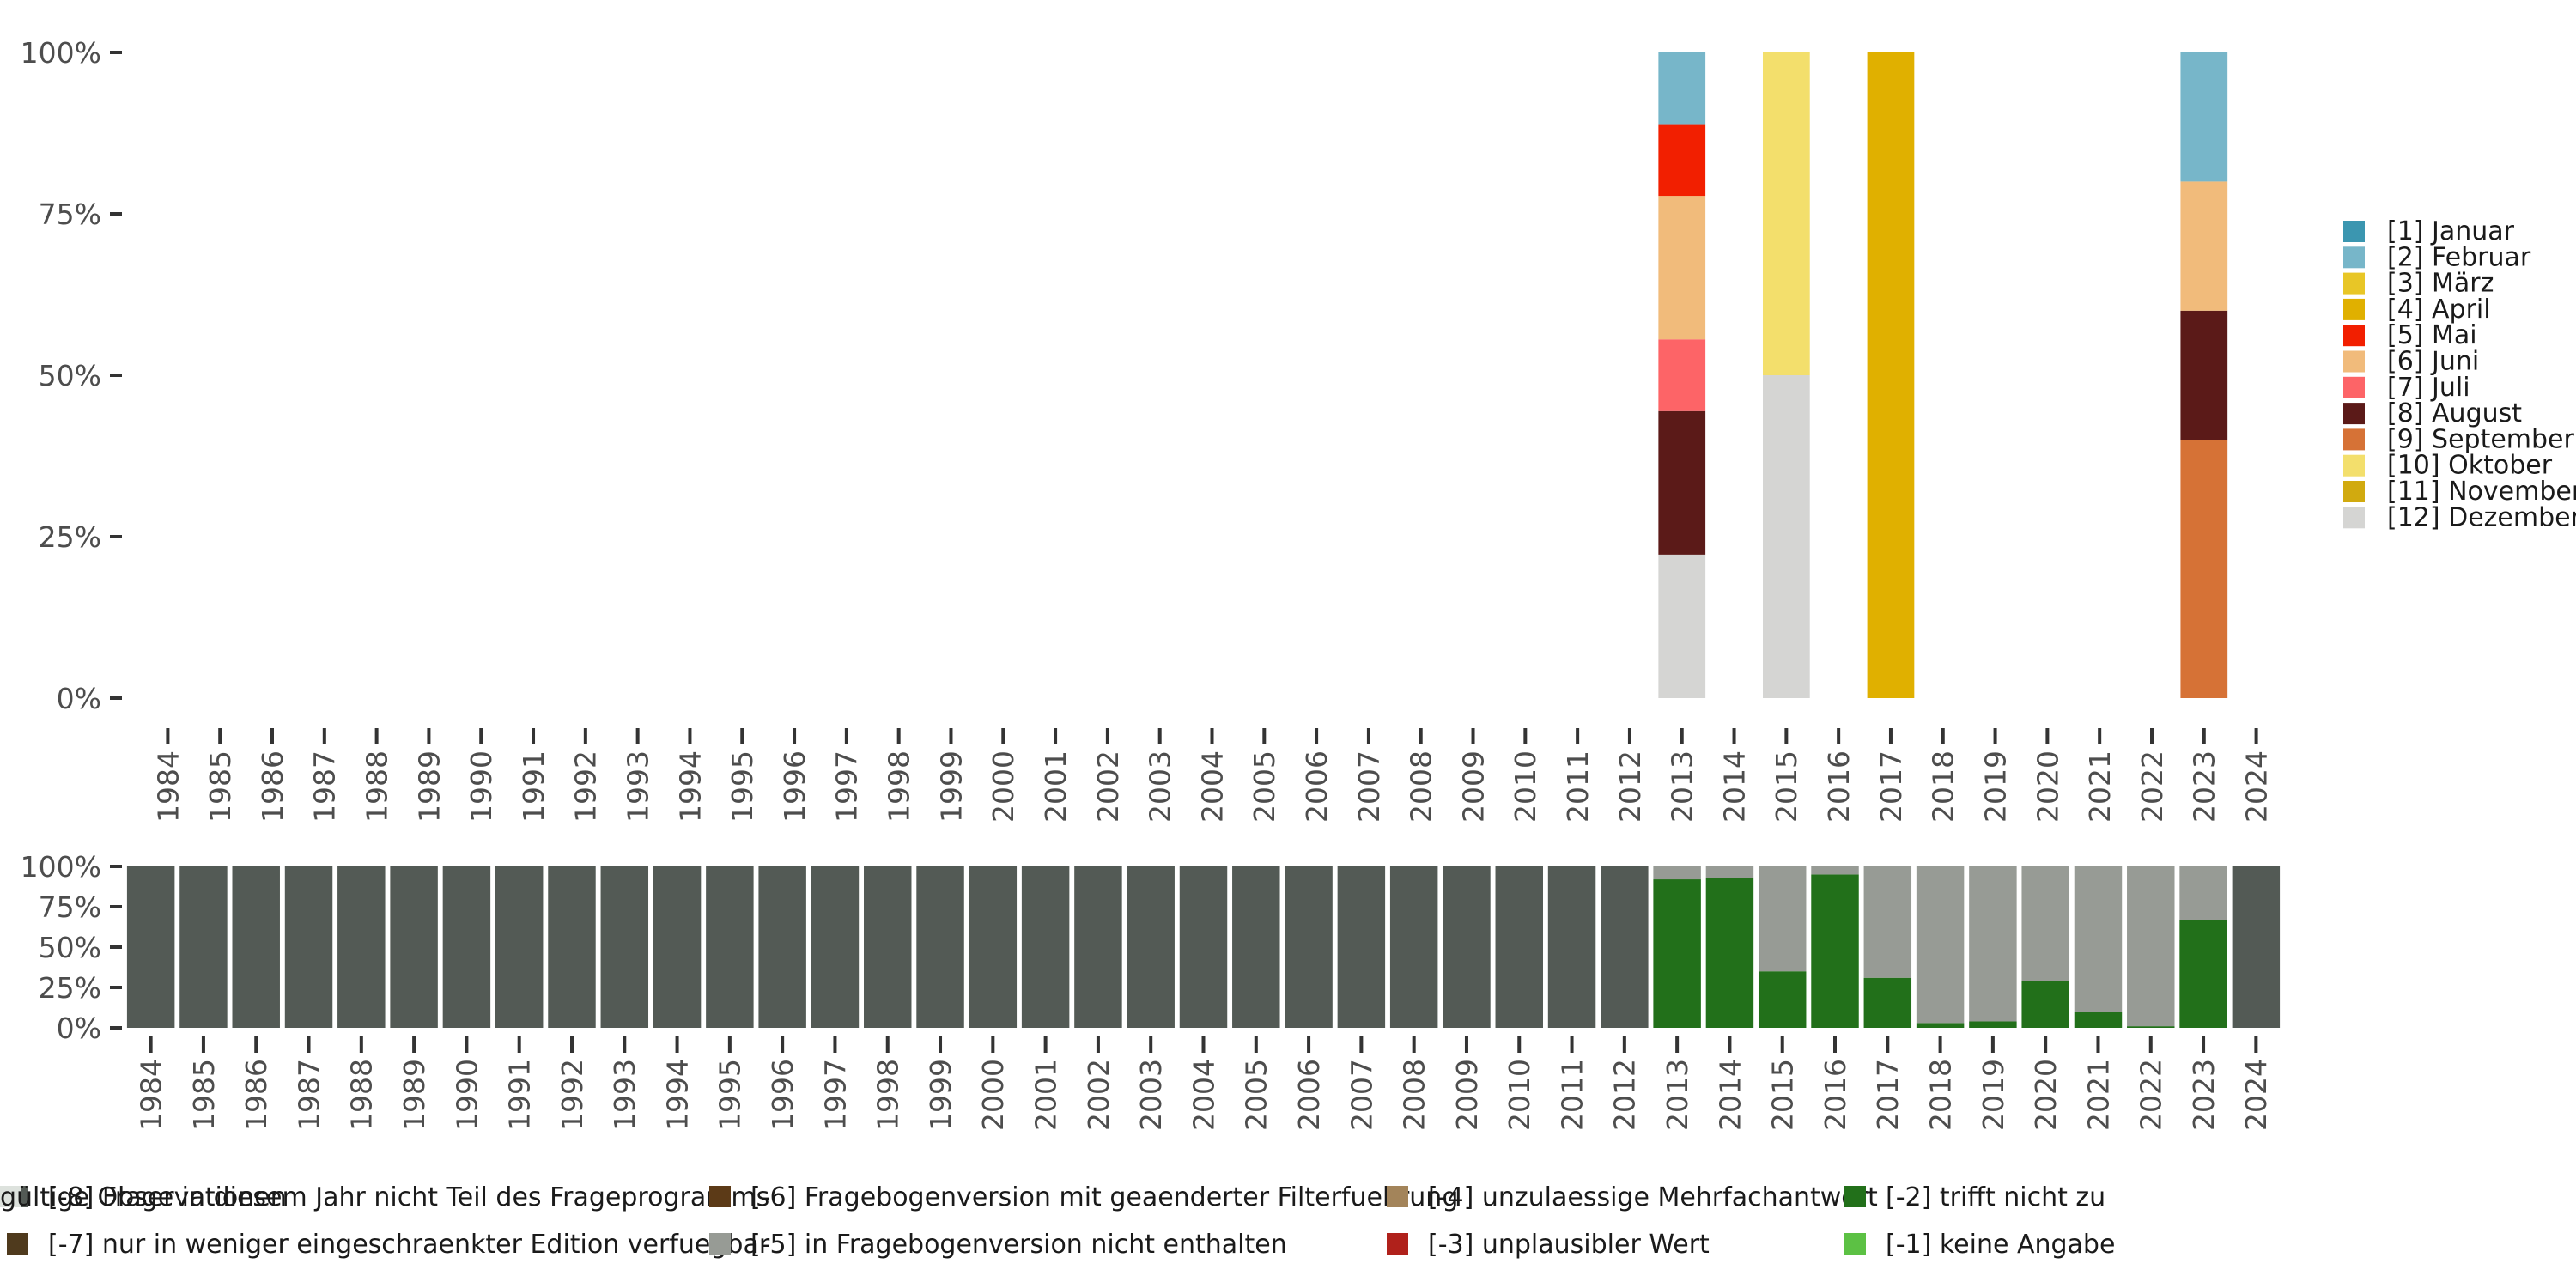 Image resolution: width=2576 pixels, height=1288 pixels. I want to click on y-tick-label: 50%, so click(70, 947).